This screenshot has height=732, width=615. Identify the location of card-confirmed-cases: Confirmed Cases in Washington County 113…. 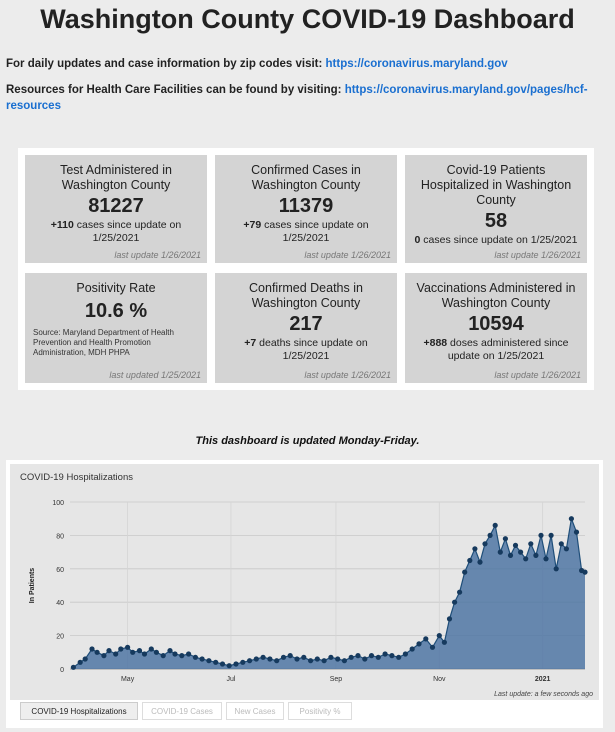
(306, 209).